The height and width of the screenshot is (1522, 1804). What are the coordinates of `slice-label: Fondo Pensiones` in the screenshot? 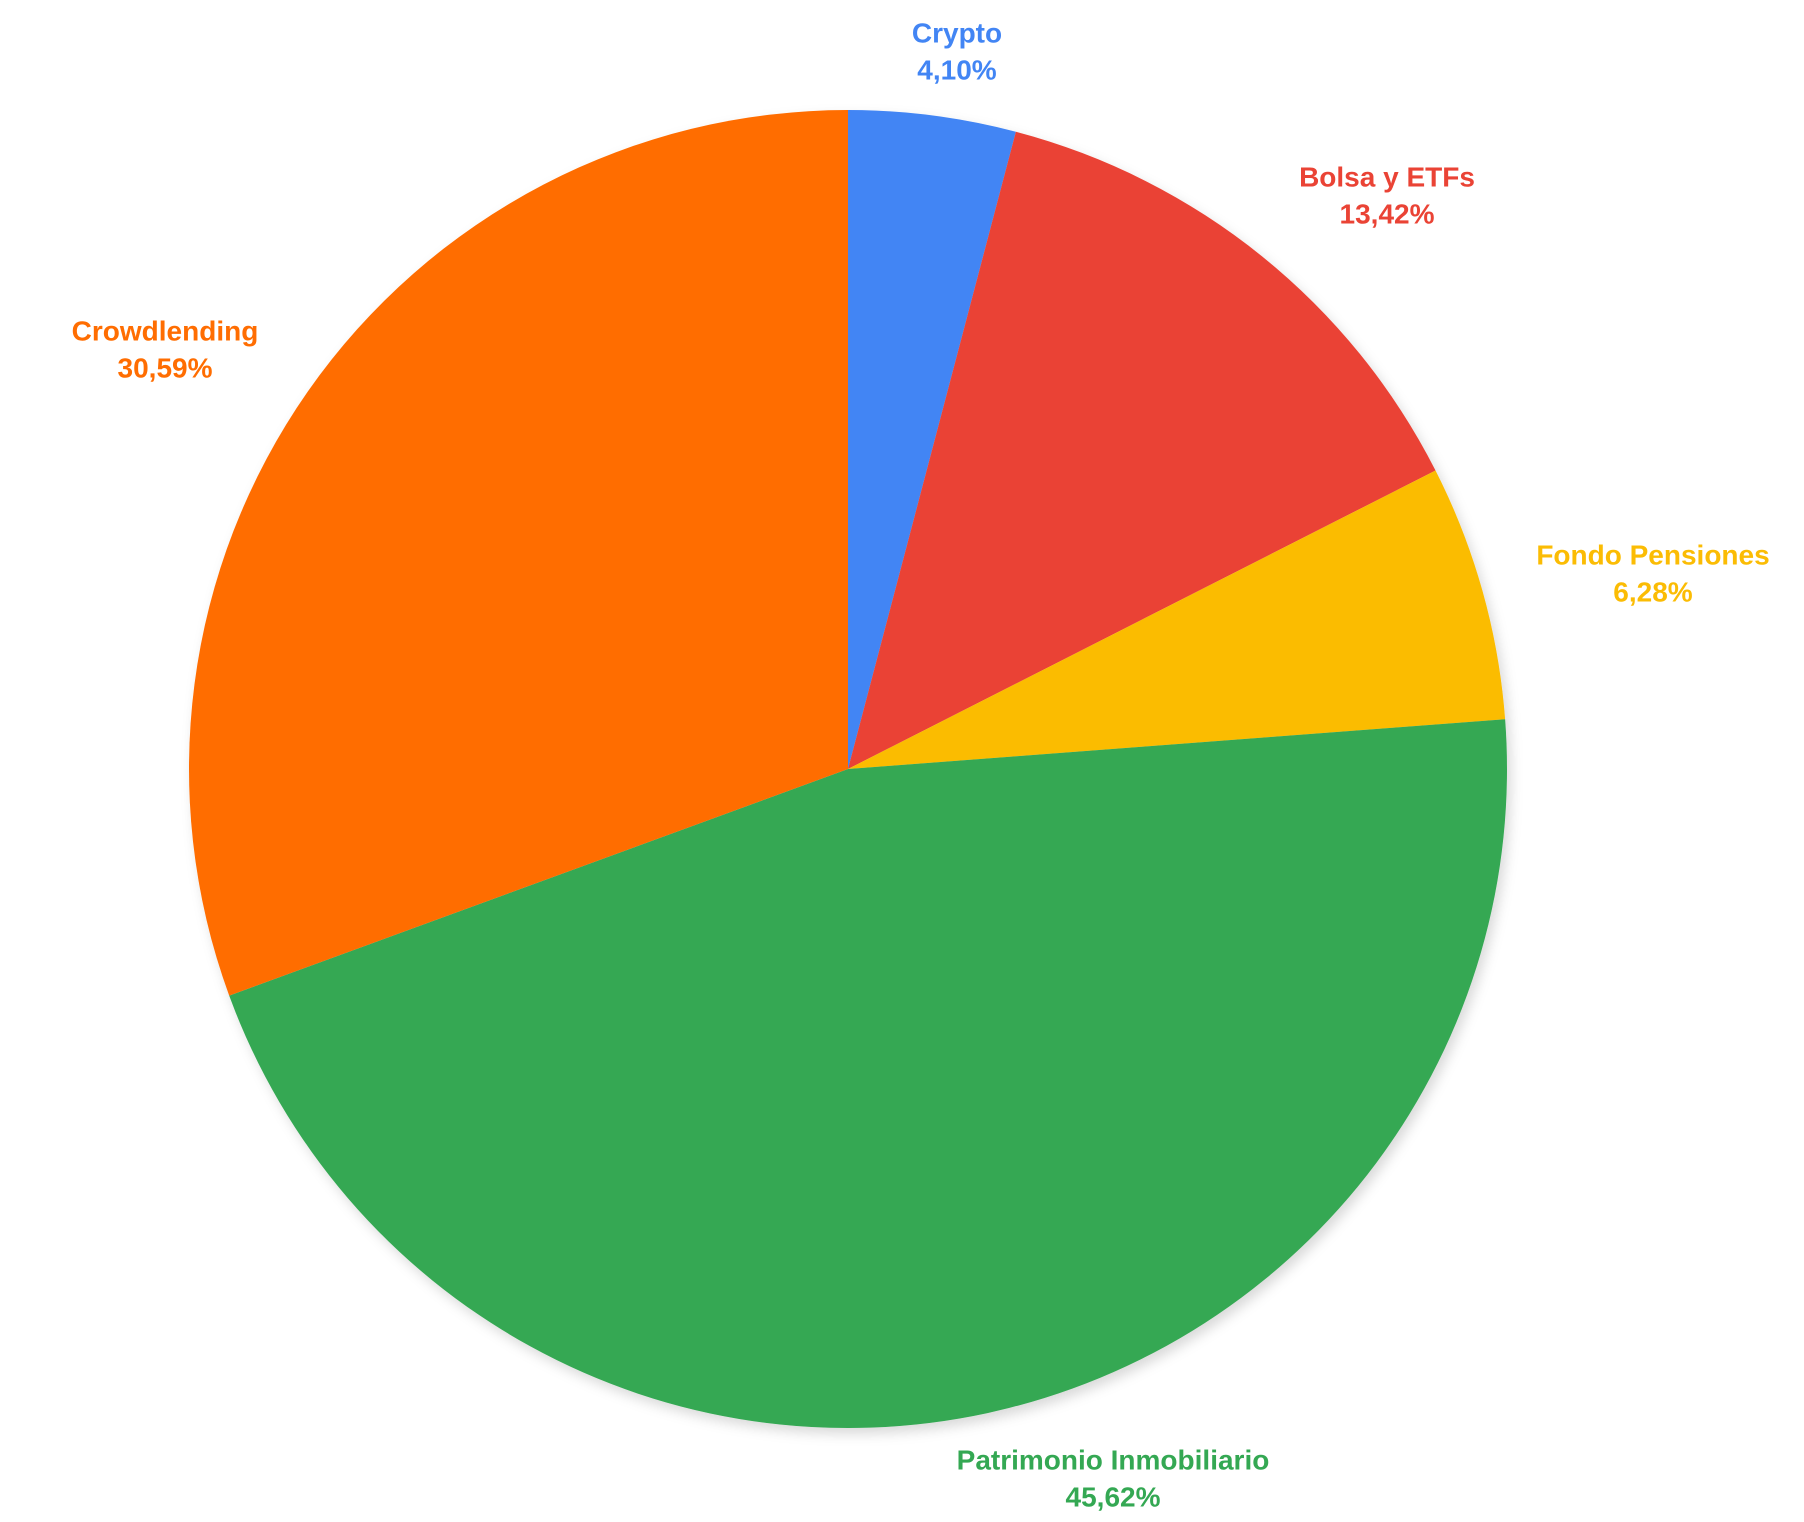 It's located at (1652, 554).